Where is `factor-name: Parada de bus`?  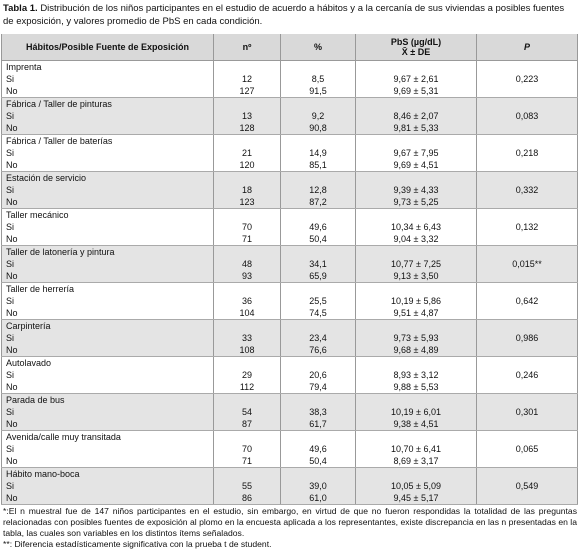
factor-name: Parada de bus is located at coordinates (35, 400).